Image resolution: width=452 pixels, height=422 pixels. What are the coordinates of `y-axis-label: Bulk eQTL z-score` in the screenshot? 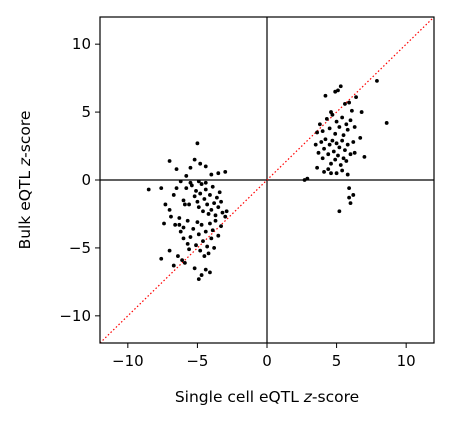 It's located at (25, 180).